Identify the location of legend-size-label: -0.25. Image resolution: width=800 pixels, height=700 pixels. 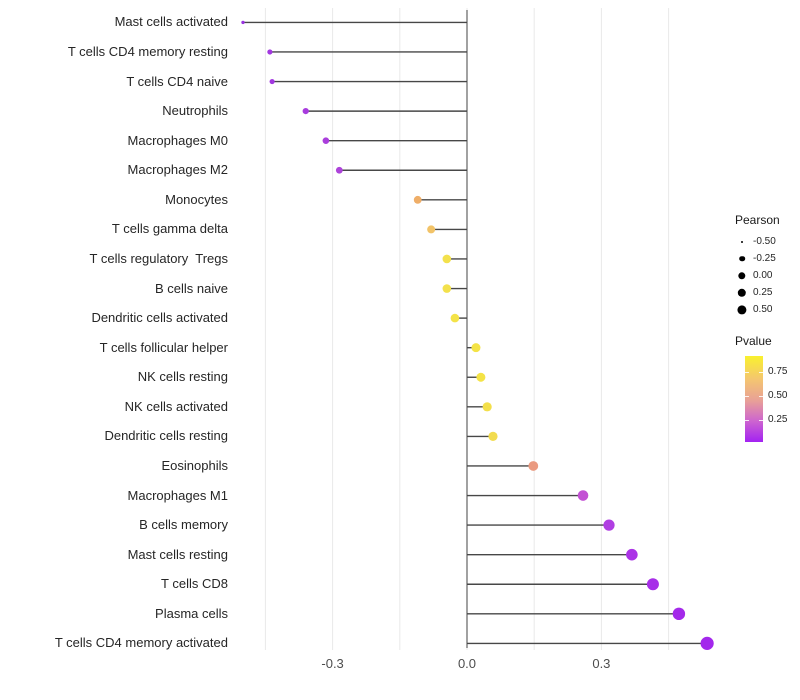
(764, 258).